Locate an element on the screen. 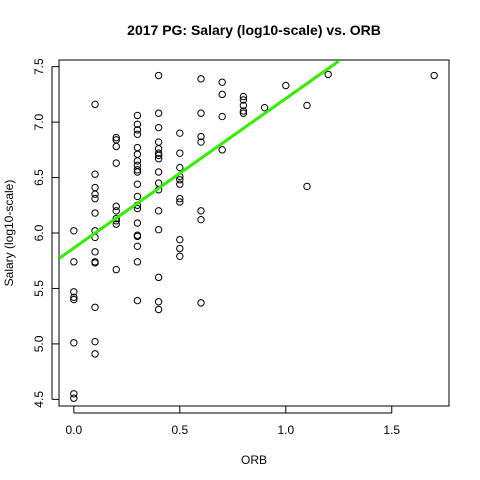  y-tick-label: 6.5 is located at coordinates (39, 177).